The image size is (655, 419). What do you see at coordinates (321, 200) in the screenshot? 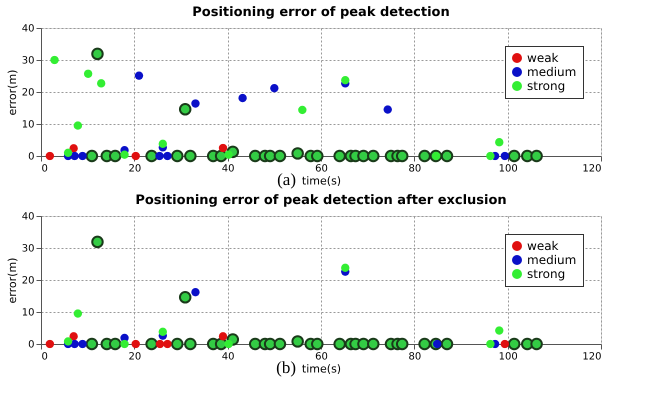
I see `chart-title: Positioning error of peak detection after exclusion` at bounding box center [321, 200].